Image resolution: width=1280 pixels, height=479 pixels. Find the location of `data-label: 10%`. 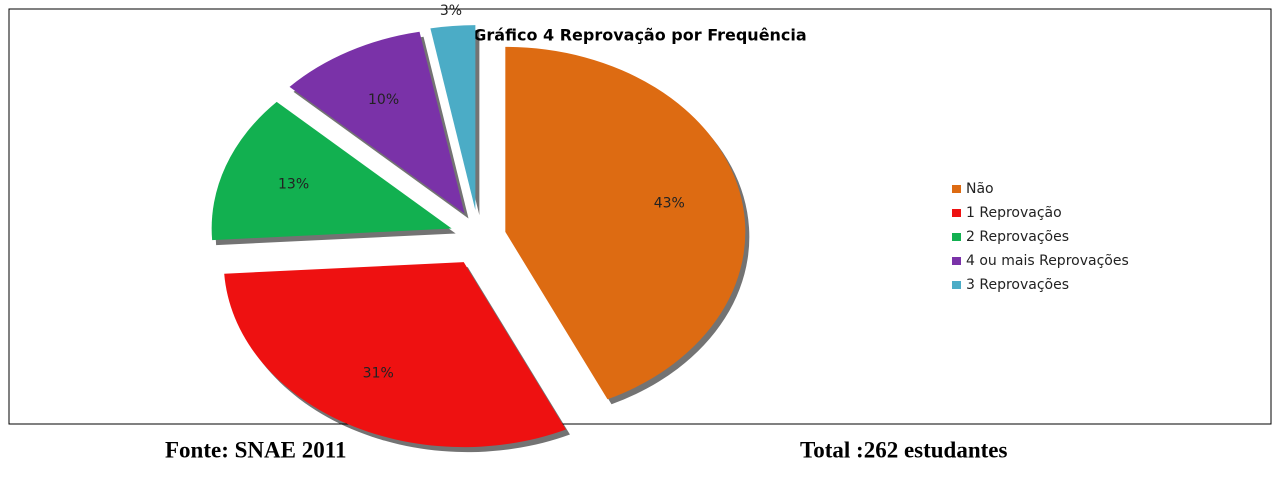

data-label: 10% is located at coordinates (383, 100).